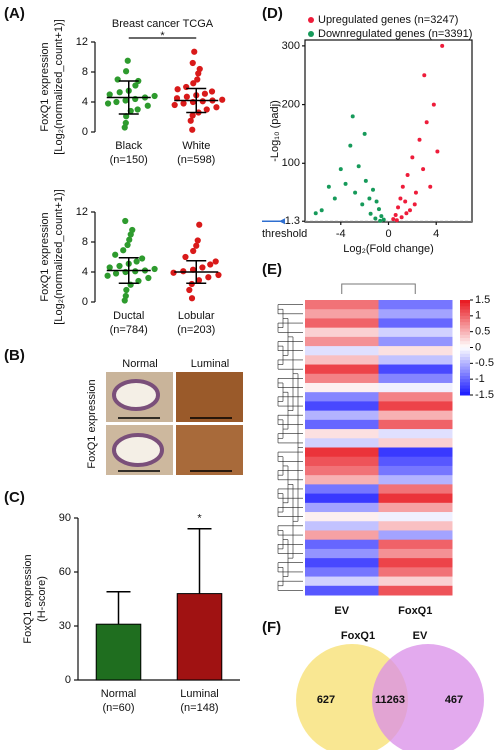 The width and height of the screenshot is (496, 750). Describe the element at coordinates (129, 330) in the screenshot. I see `x-tick-note: (n=784)` at that location.